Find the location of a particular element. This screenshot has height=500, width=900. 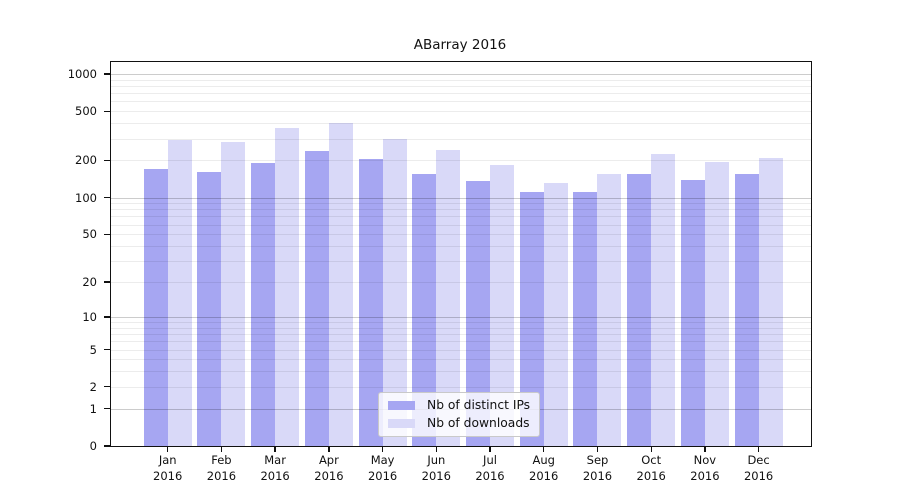

x-tick-label: Jan 2016 is located at coordinates (168, 468).